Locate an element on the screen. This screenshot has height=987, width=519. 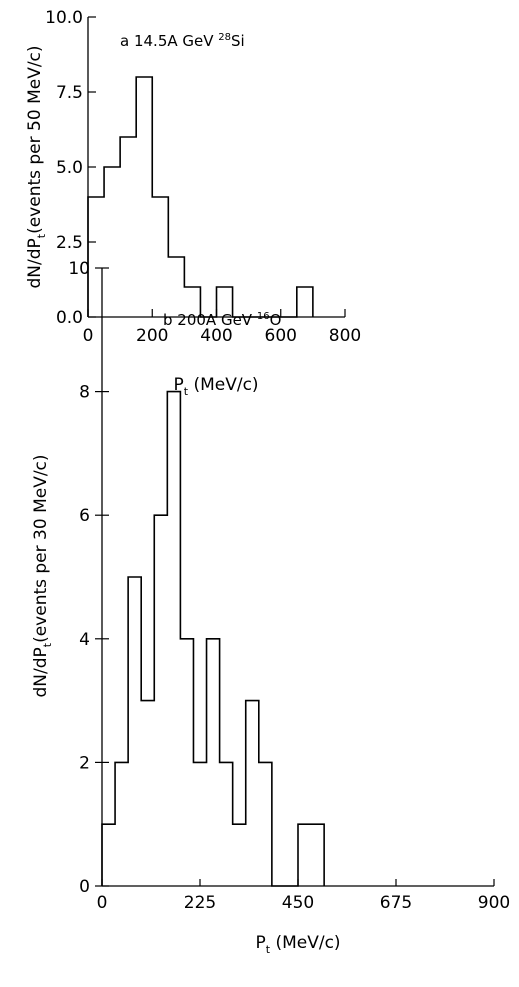
y-tick-label: 0 is located at coordinates (84, 887).